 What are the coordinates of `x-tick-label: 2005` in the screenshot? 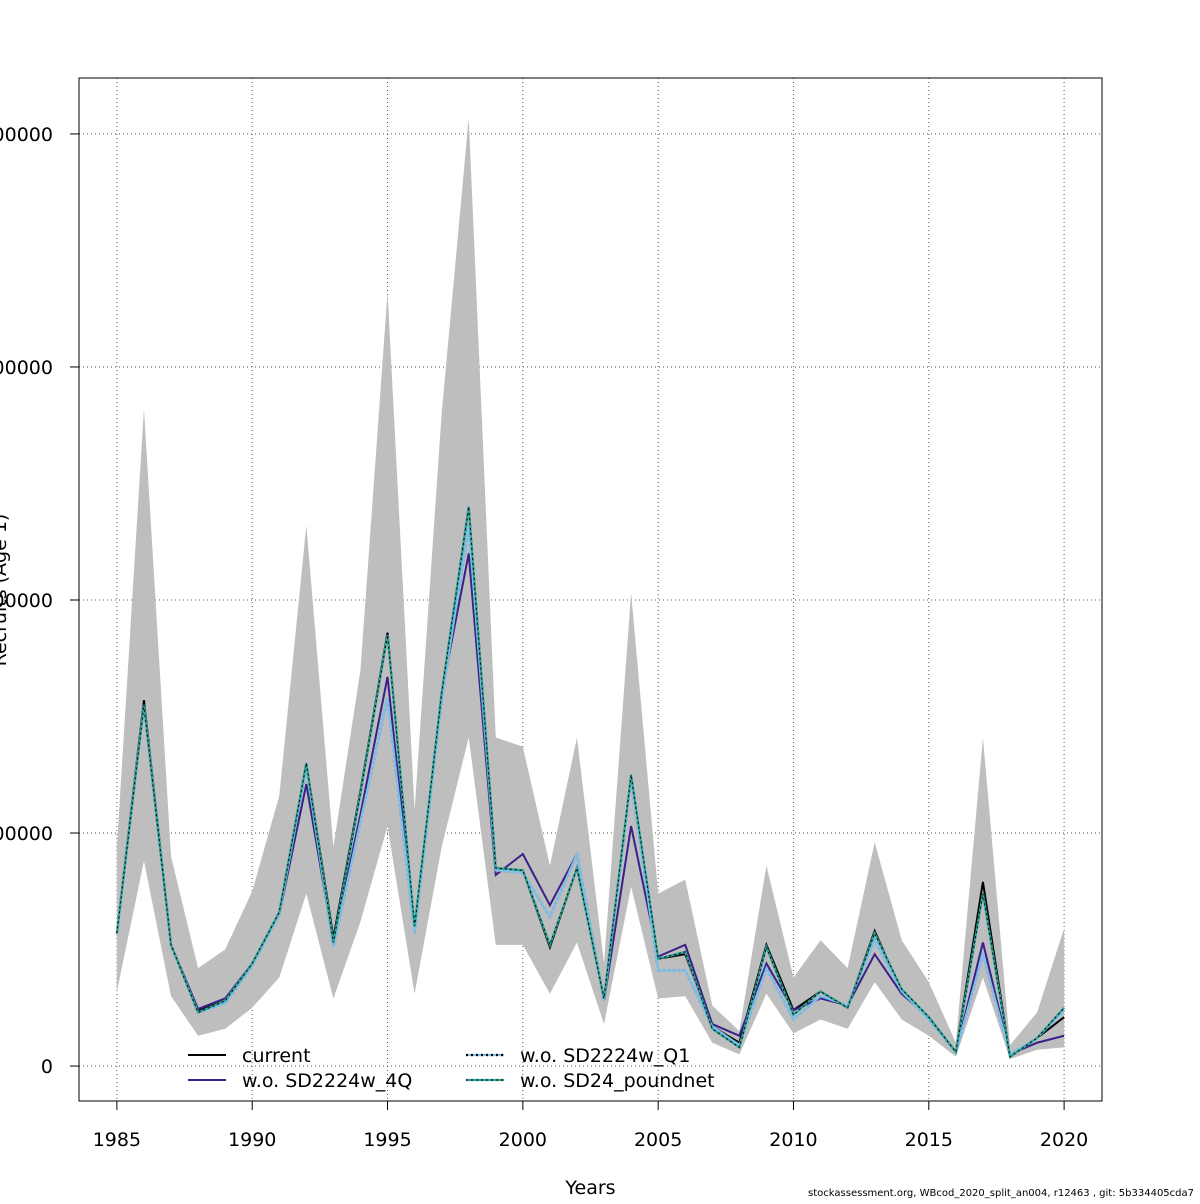 It's located at (658, 1140).